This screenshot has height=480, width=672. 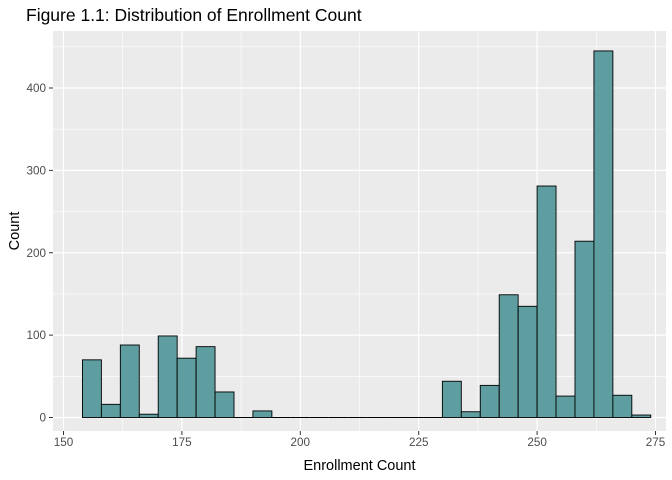 I want to click on x-axis: 150 175 200 225 250 275, so click(x=360, y=440).